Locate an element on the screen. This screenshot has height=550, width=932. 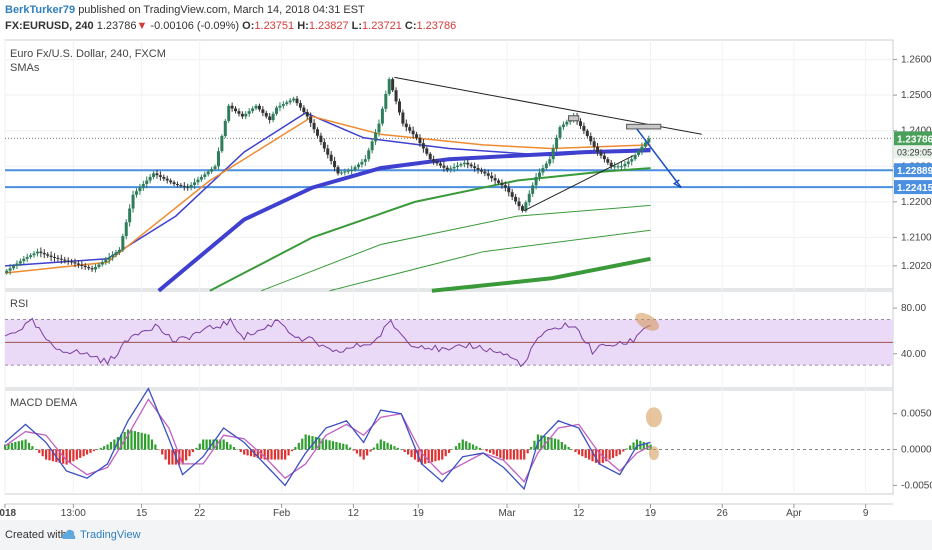
open-label: O: is located at coordinates (248, 26).